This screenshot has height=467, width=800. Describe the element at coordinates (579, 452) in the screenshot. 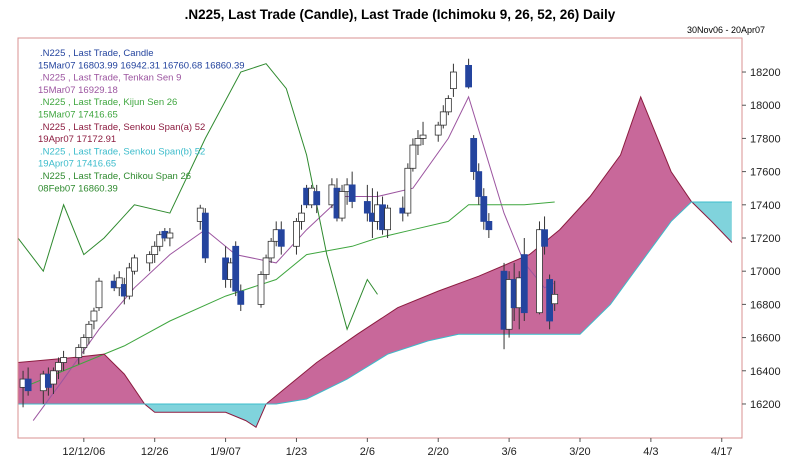

I see `x-tick-label: 3/20` at that location.